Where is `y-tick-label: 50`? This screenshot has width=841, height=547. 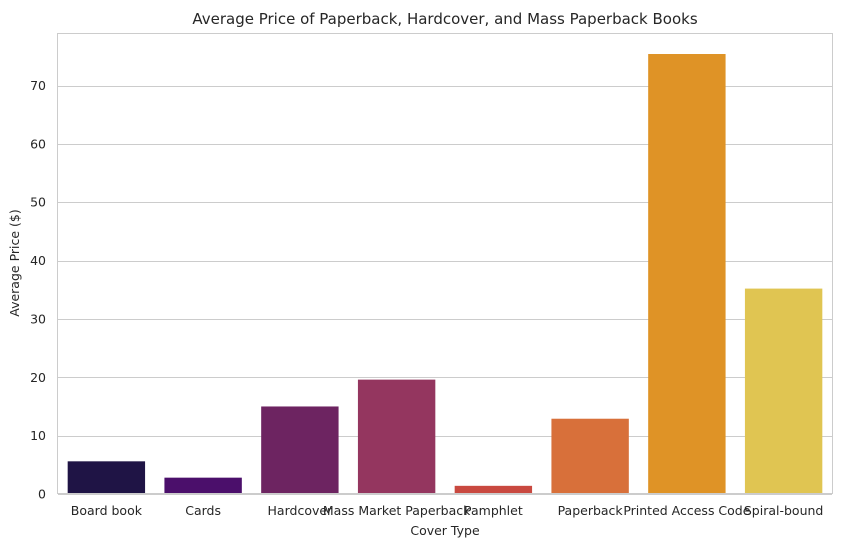
y-tick-label: 50 is located at coordinates (38, 202).